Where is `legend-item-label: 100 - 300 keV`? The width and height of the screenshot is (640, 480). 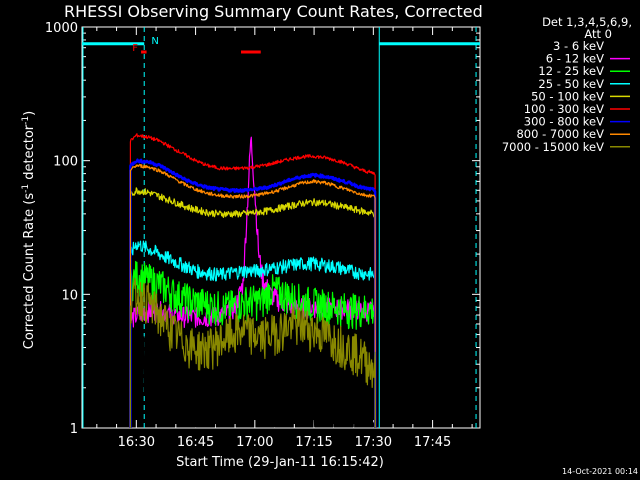
legend-item-label: 100 - 300 keV is located at coordinates (564, 109).